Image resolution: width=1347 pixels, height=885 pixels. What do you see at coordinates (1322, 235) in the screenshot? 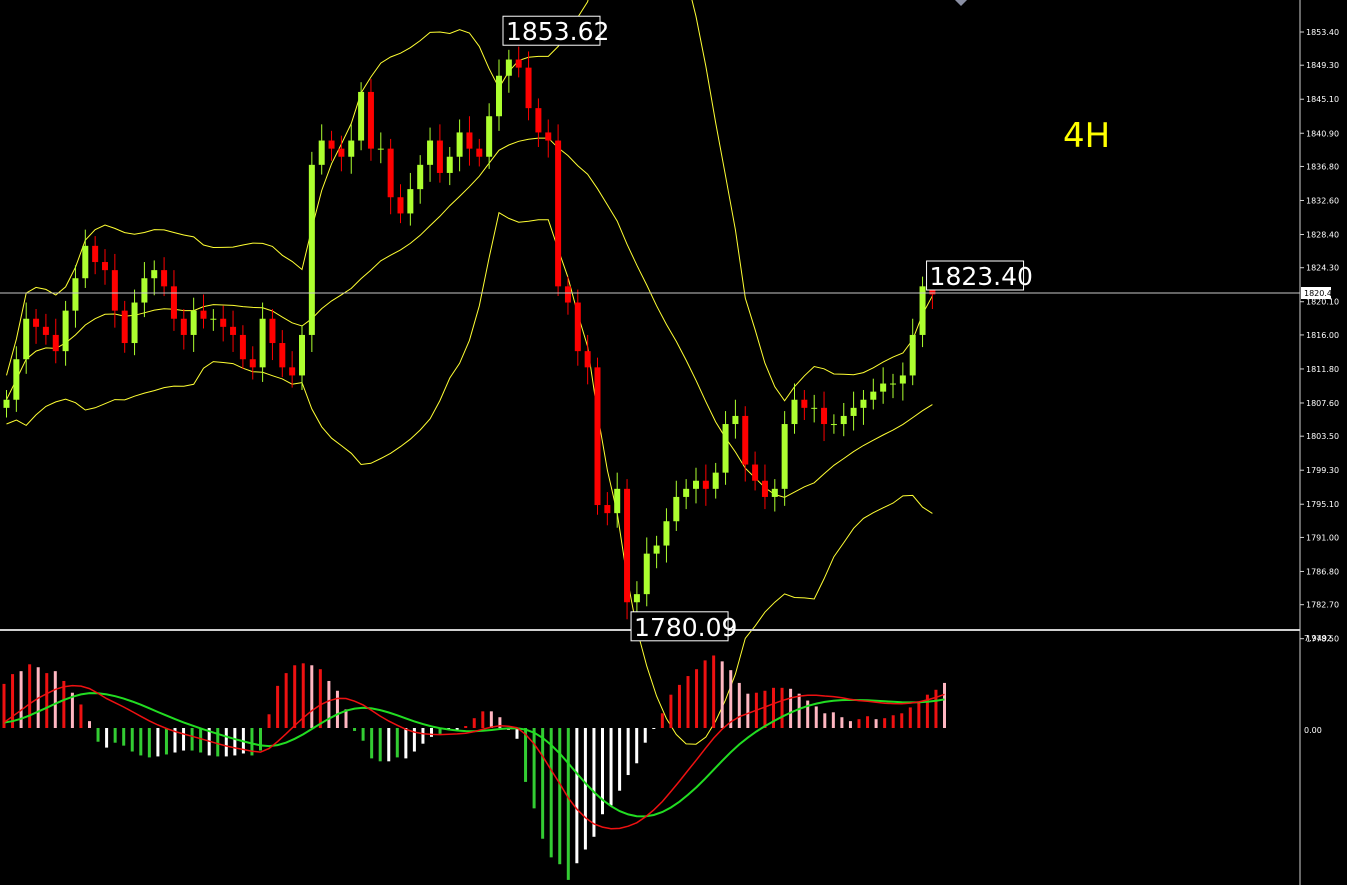
I see `price-tick-label: 1828.40` at bounding box center [1322, 235].